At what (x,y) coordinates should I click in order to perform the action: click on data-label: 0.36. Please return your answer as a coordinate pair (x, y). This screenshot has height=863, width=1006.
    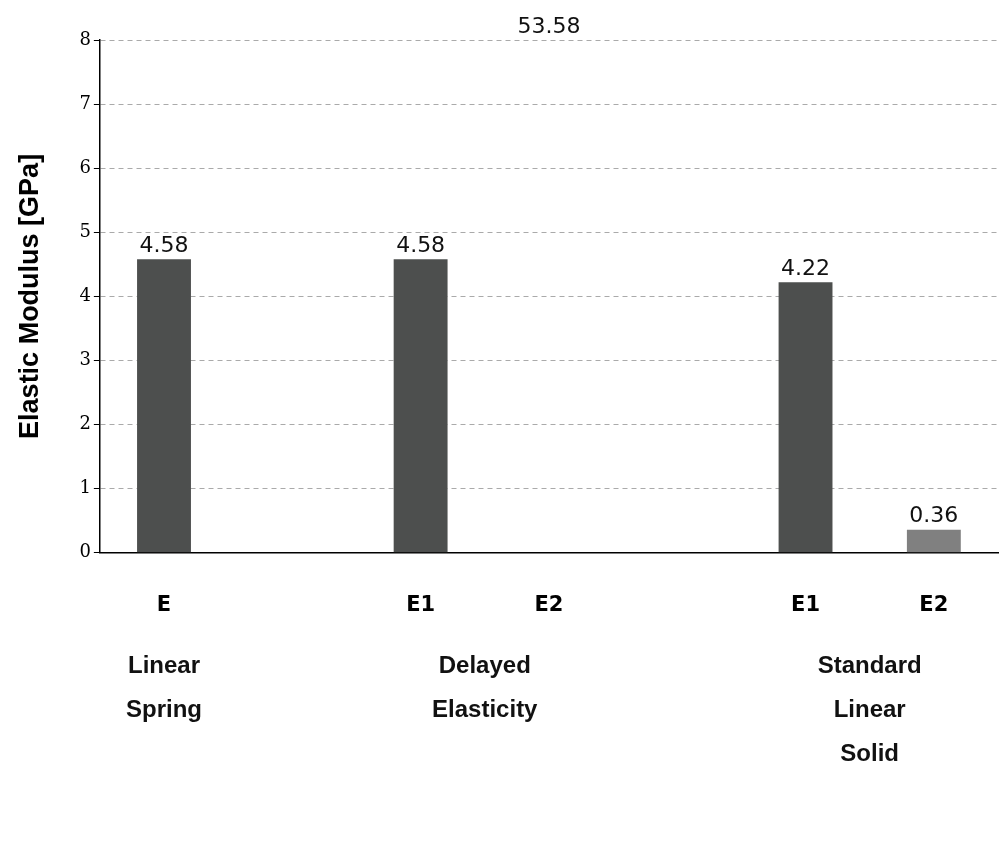
    Looking at the image, I should click on (934, 515).